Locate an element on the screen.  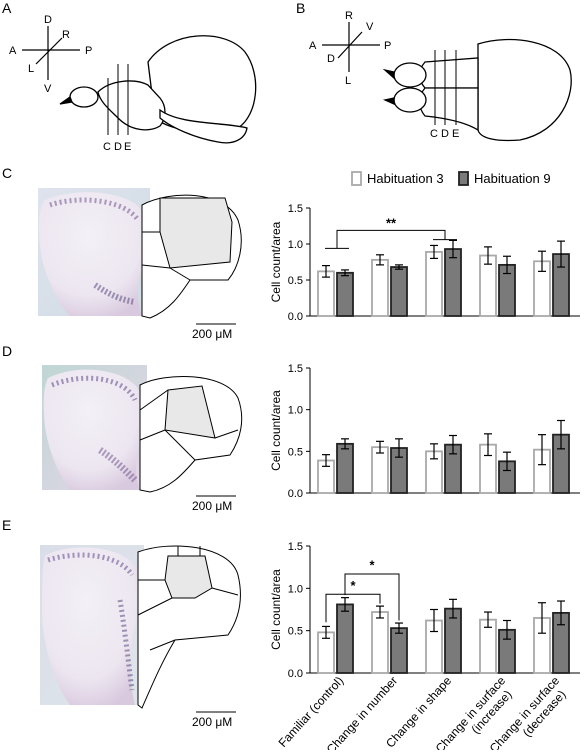
compass-b-v: V is located at coordinates (370, 27).